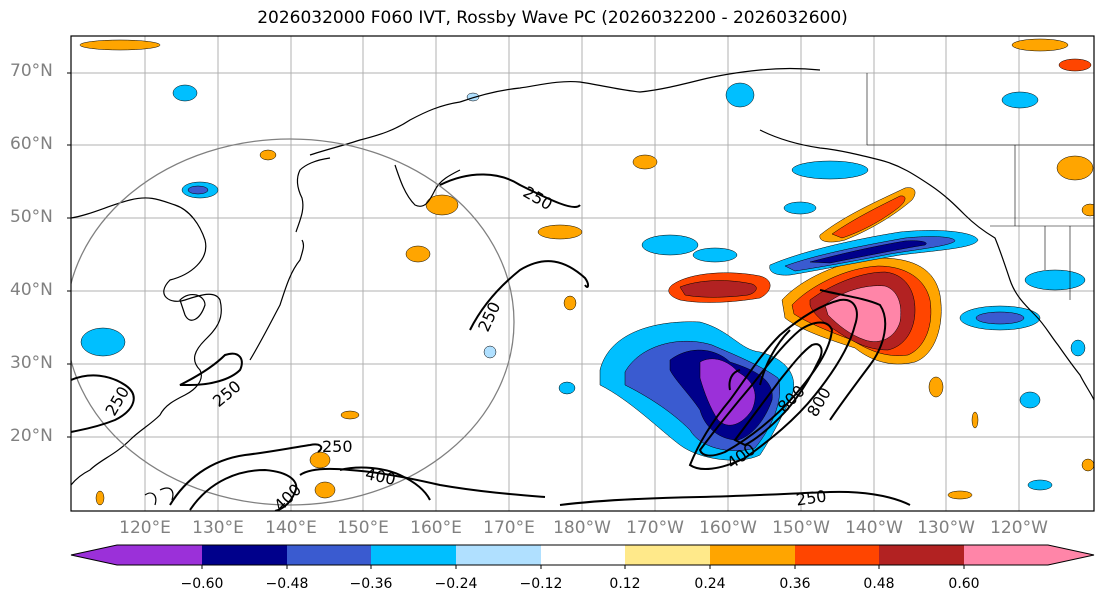 The height and width of the screenshot is (604, 1105). Describe the element at coordinates (287, 584) in the screenshot. I see `colorbar-tick-label: −0.48` at that location.